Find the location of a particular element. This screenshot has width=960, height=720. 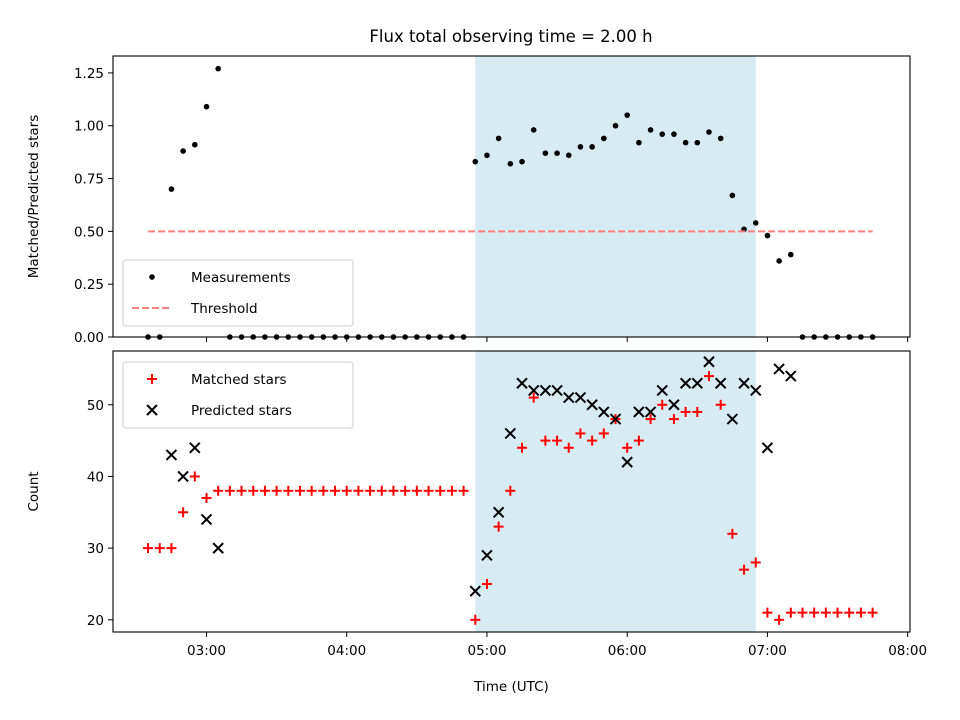

legend: Measurements Threshold is located at coordinates (238, 293).